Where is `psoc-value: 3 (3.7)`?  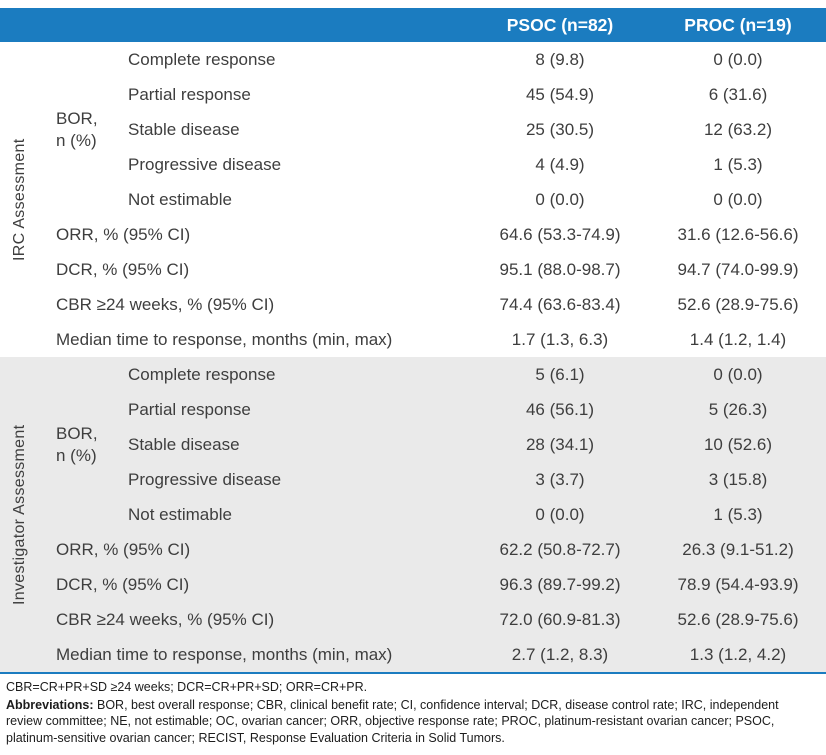
psoc-value: 3 (3.7) is located at coordinates (560, 479).